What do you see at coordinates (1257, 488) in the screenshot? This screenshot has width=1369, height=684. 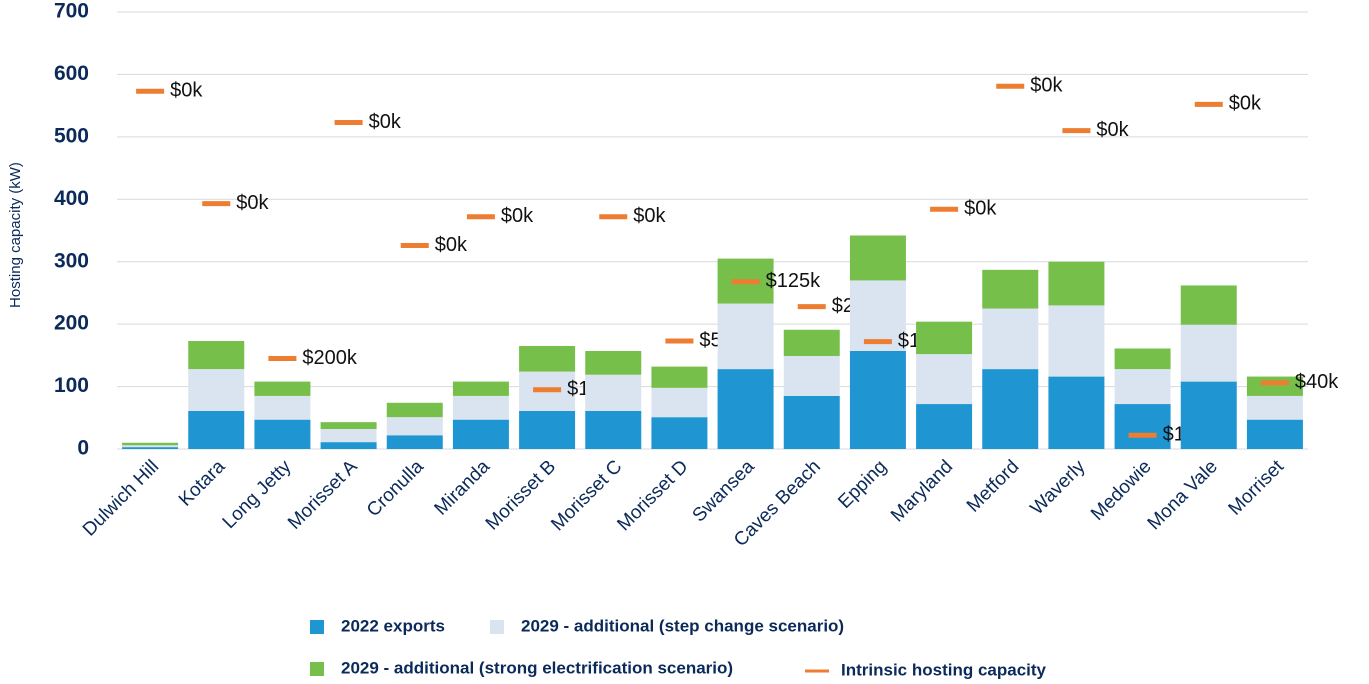 I see `x-tick-label: Morriset` at bounding box center [1257, 488].